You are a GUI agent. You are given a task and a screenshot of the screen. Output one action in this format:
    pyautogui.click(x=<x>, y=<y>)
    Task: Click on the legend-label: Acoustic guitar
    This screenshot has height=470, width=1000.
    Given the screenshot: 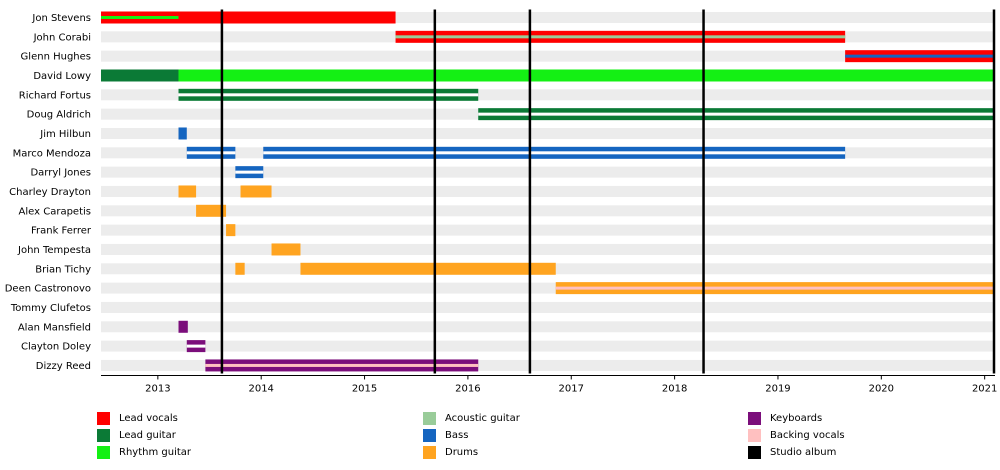 What is the action you would take?
    pyautogui.click(x=482, y=418)
    